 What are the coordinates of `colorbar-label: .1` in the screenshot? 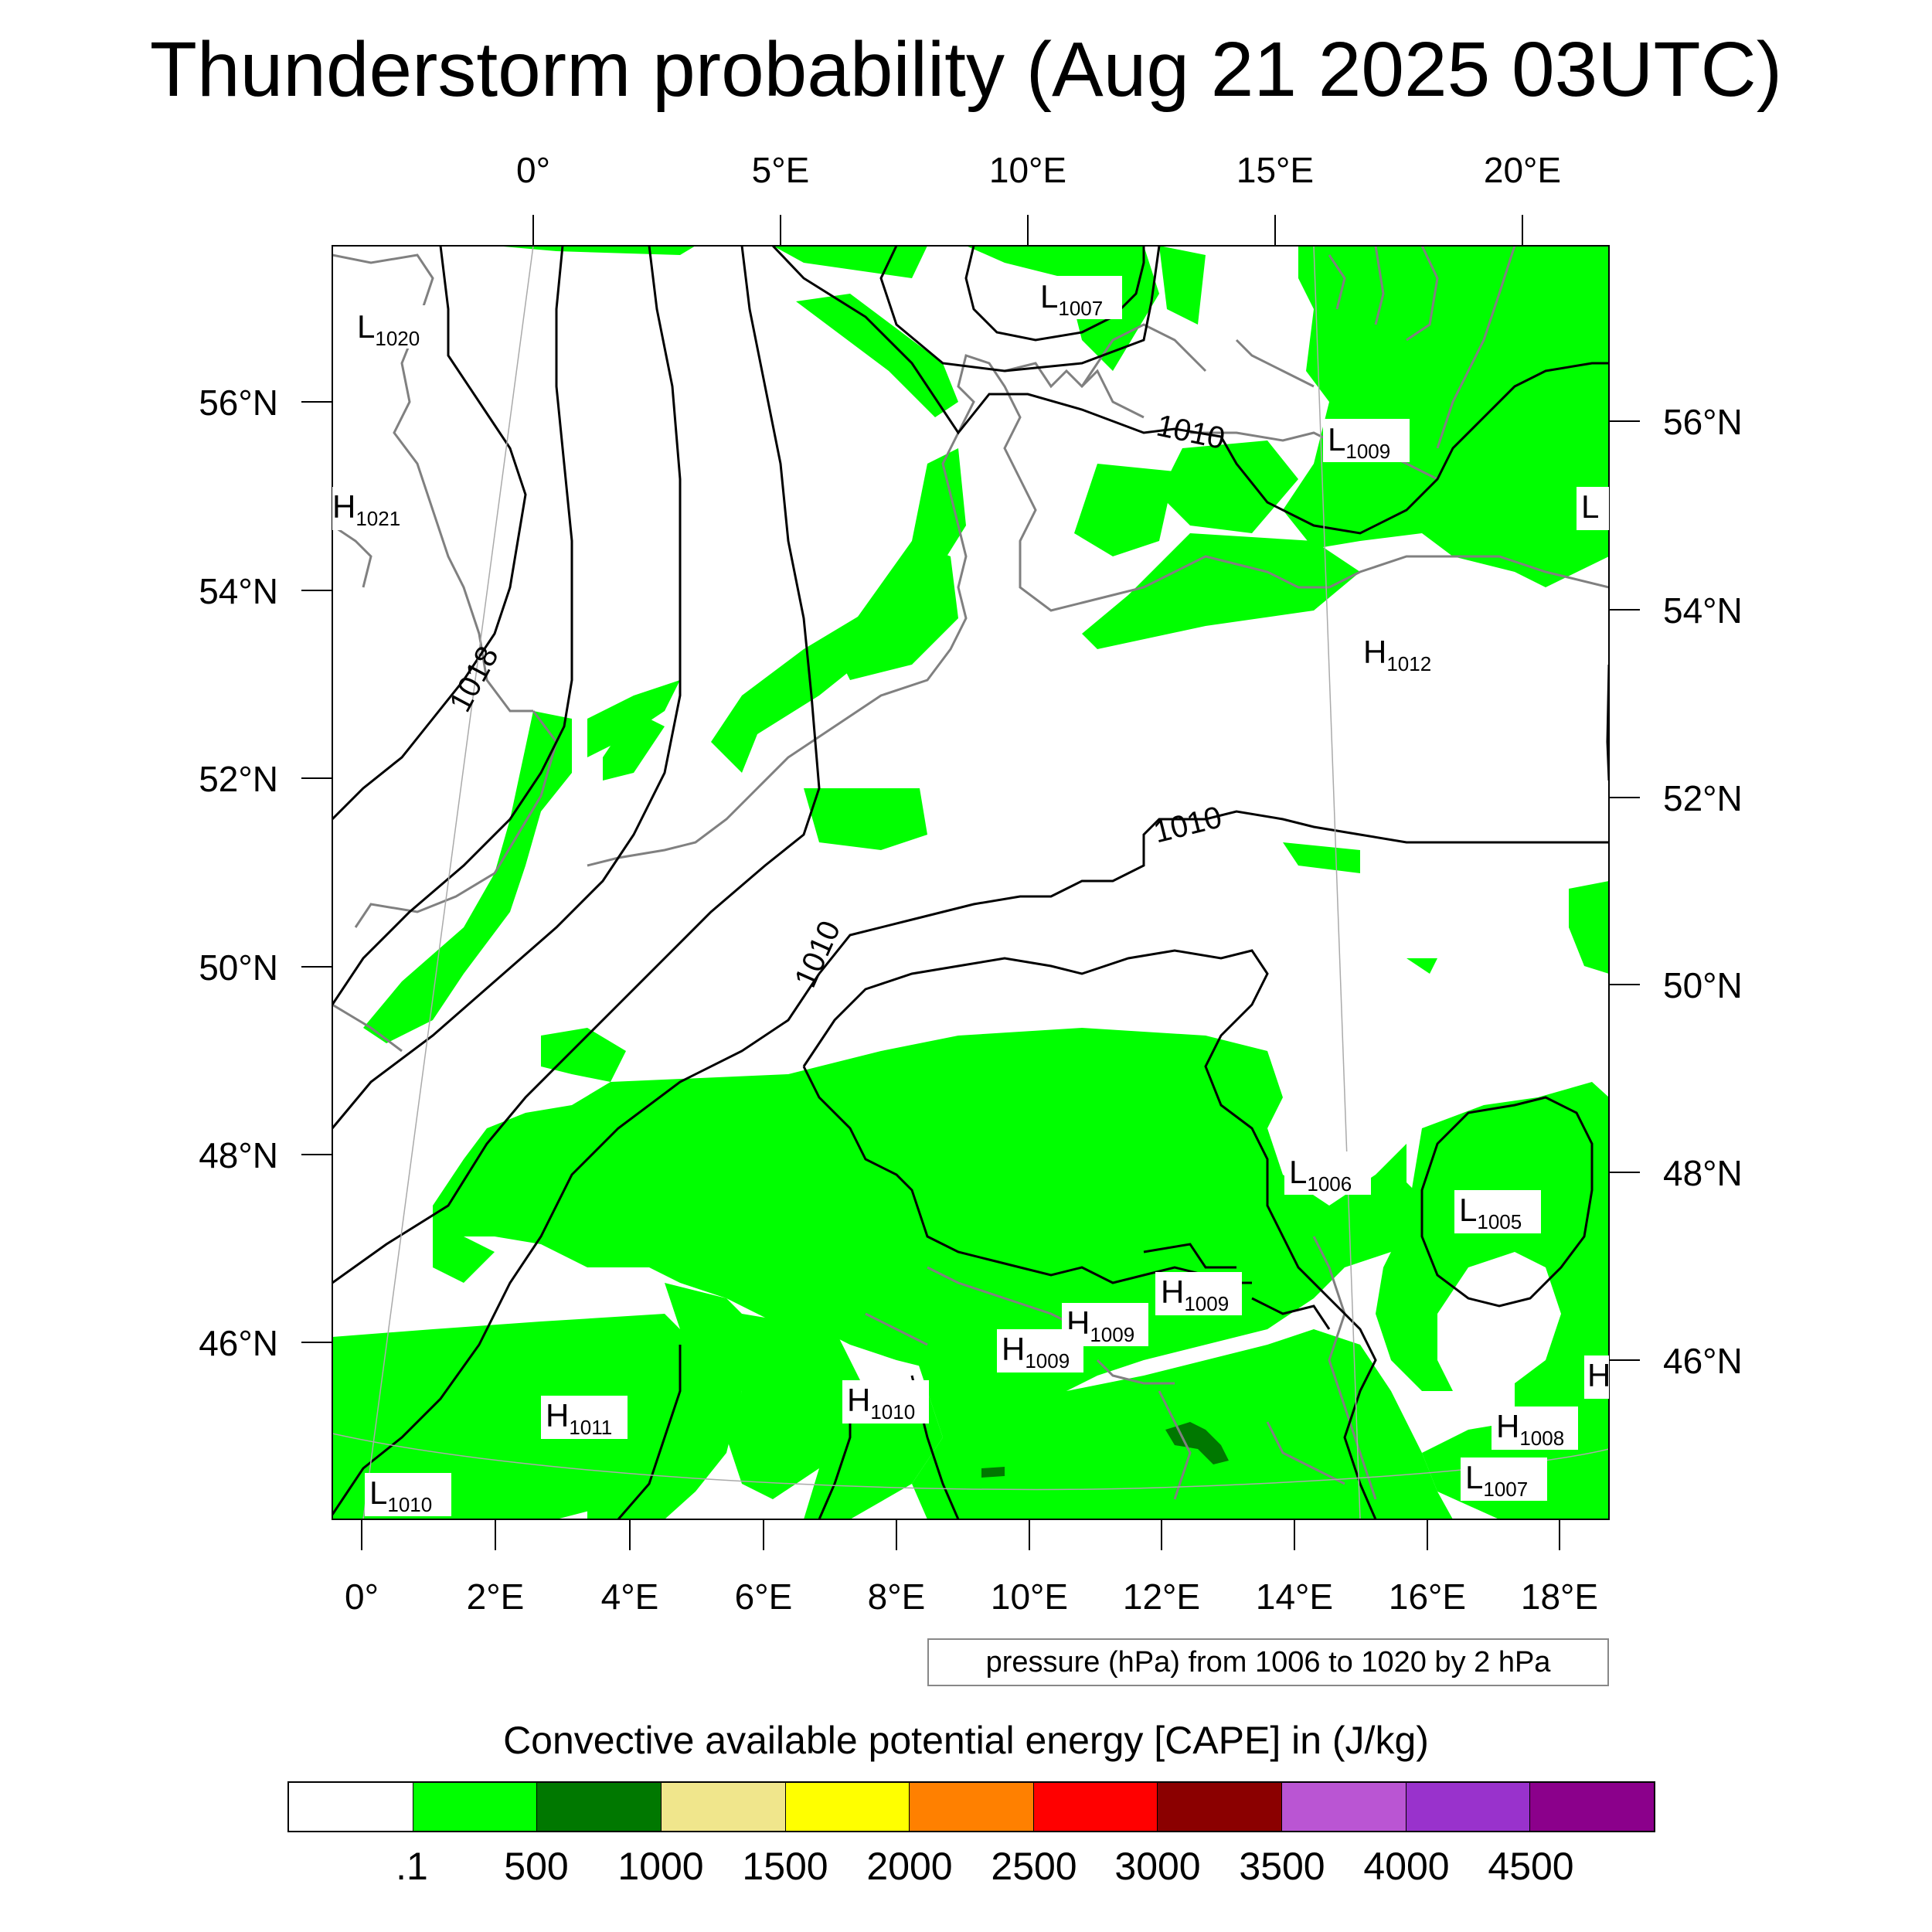 It's located at (412, 1867).